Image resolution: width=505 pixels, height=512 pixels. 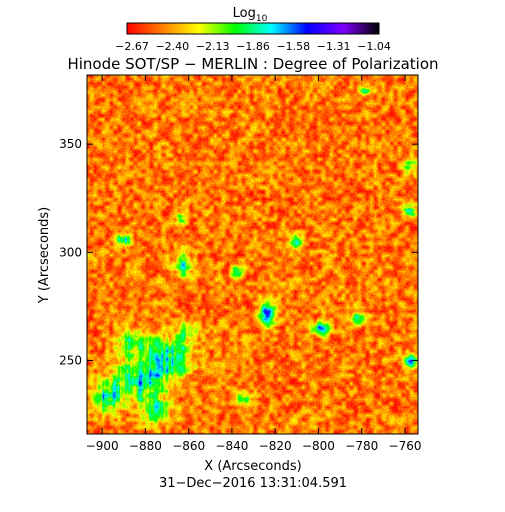 I want to click on x-tick-label: −840, so click(x=231, y=446).